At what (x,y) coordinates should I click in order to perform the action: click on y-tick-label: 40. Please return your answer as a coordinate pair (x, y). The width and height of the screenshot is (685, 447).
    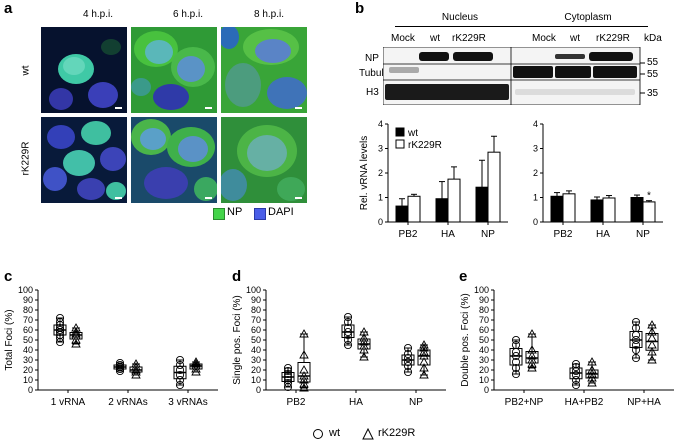
    Looking at the image, I should click on (256, 350).